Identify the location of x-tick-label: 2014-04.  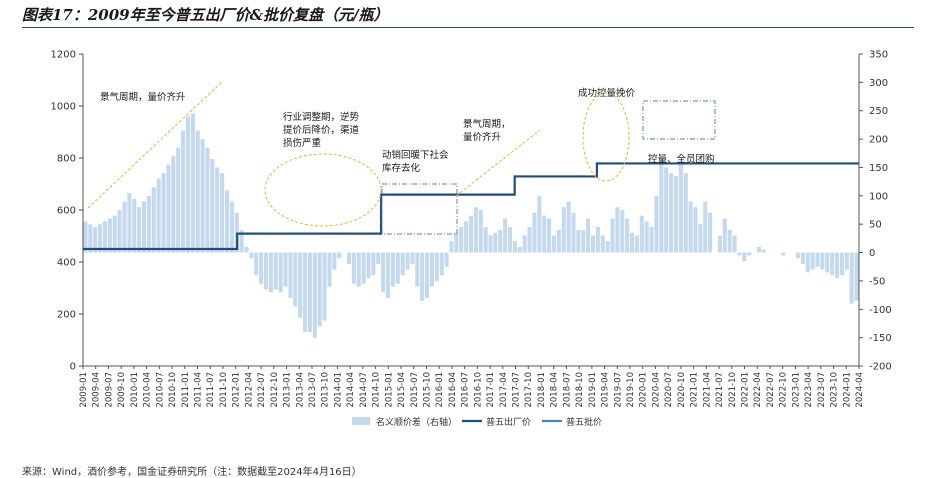
(351, 390).